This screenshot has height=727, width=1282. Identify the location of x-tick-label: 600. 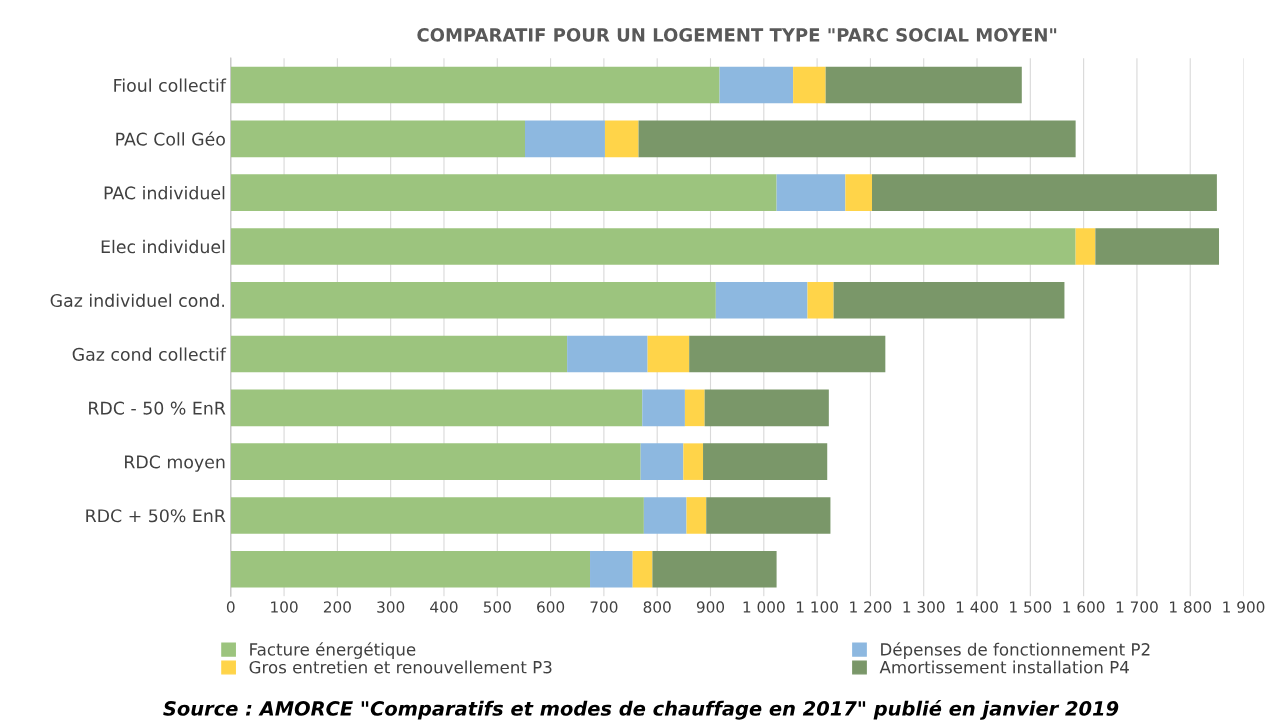
(551, 607).